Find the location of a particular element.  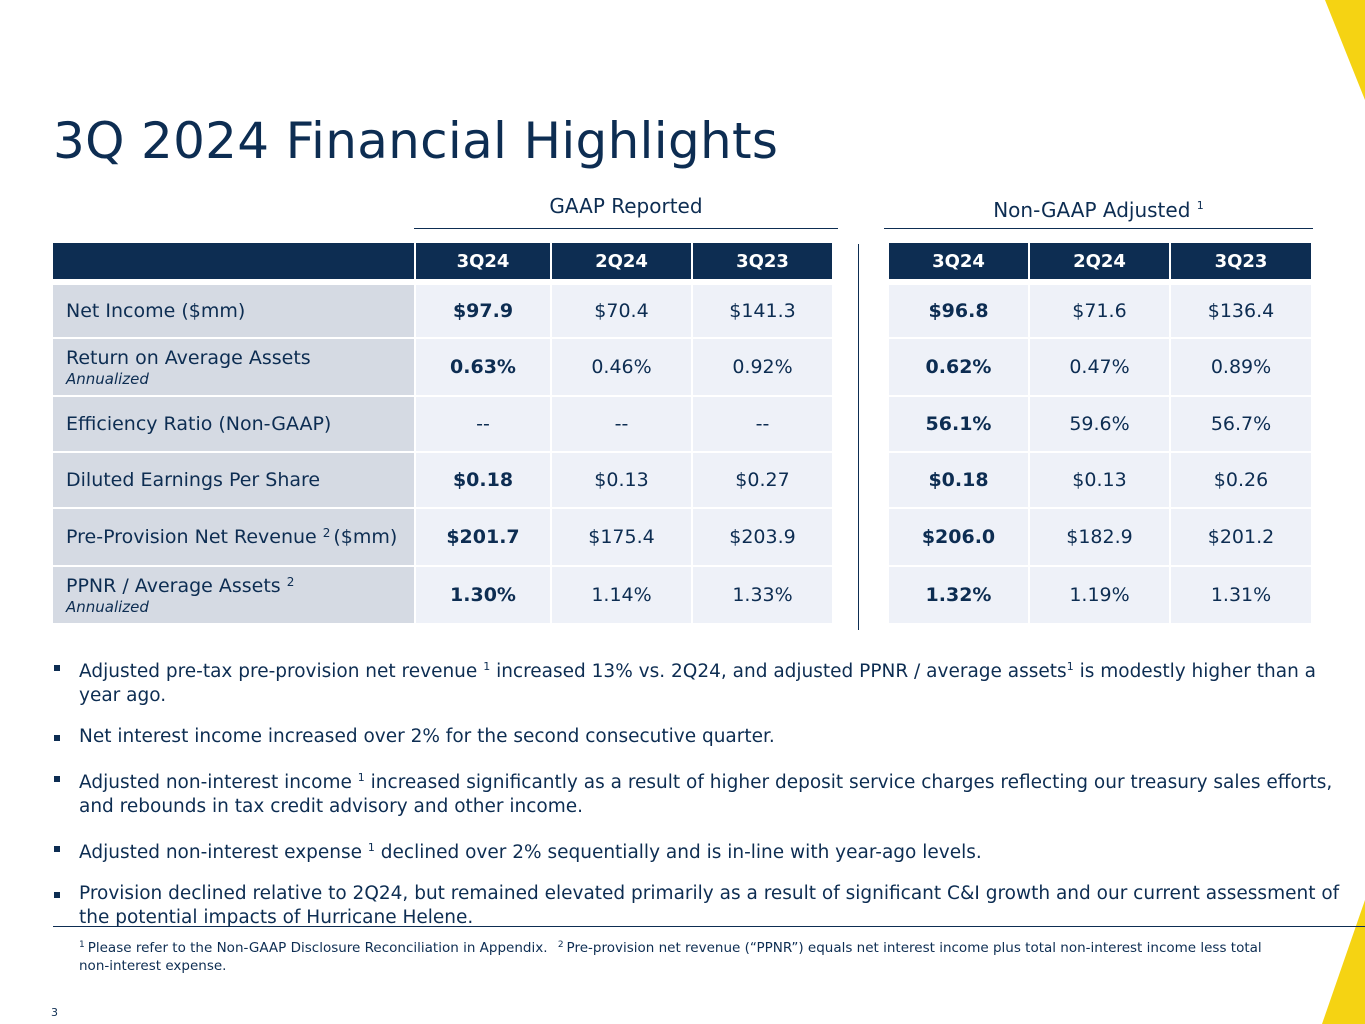

table-row: Efficiency Ratio (Non-GAAP) -- -- -- is located at coordinates (442, 425).